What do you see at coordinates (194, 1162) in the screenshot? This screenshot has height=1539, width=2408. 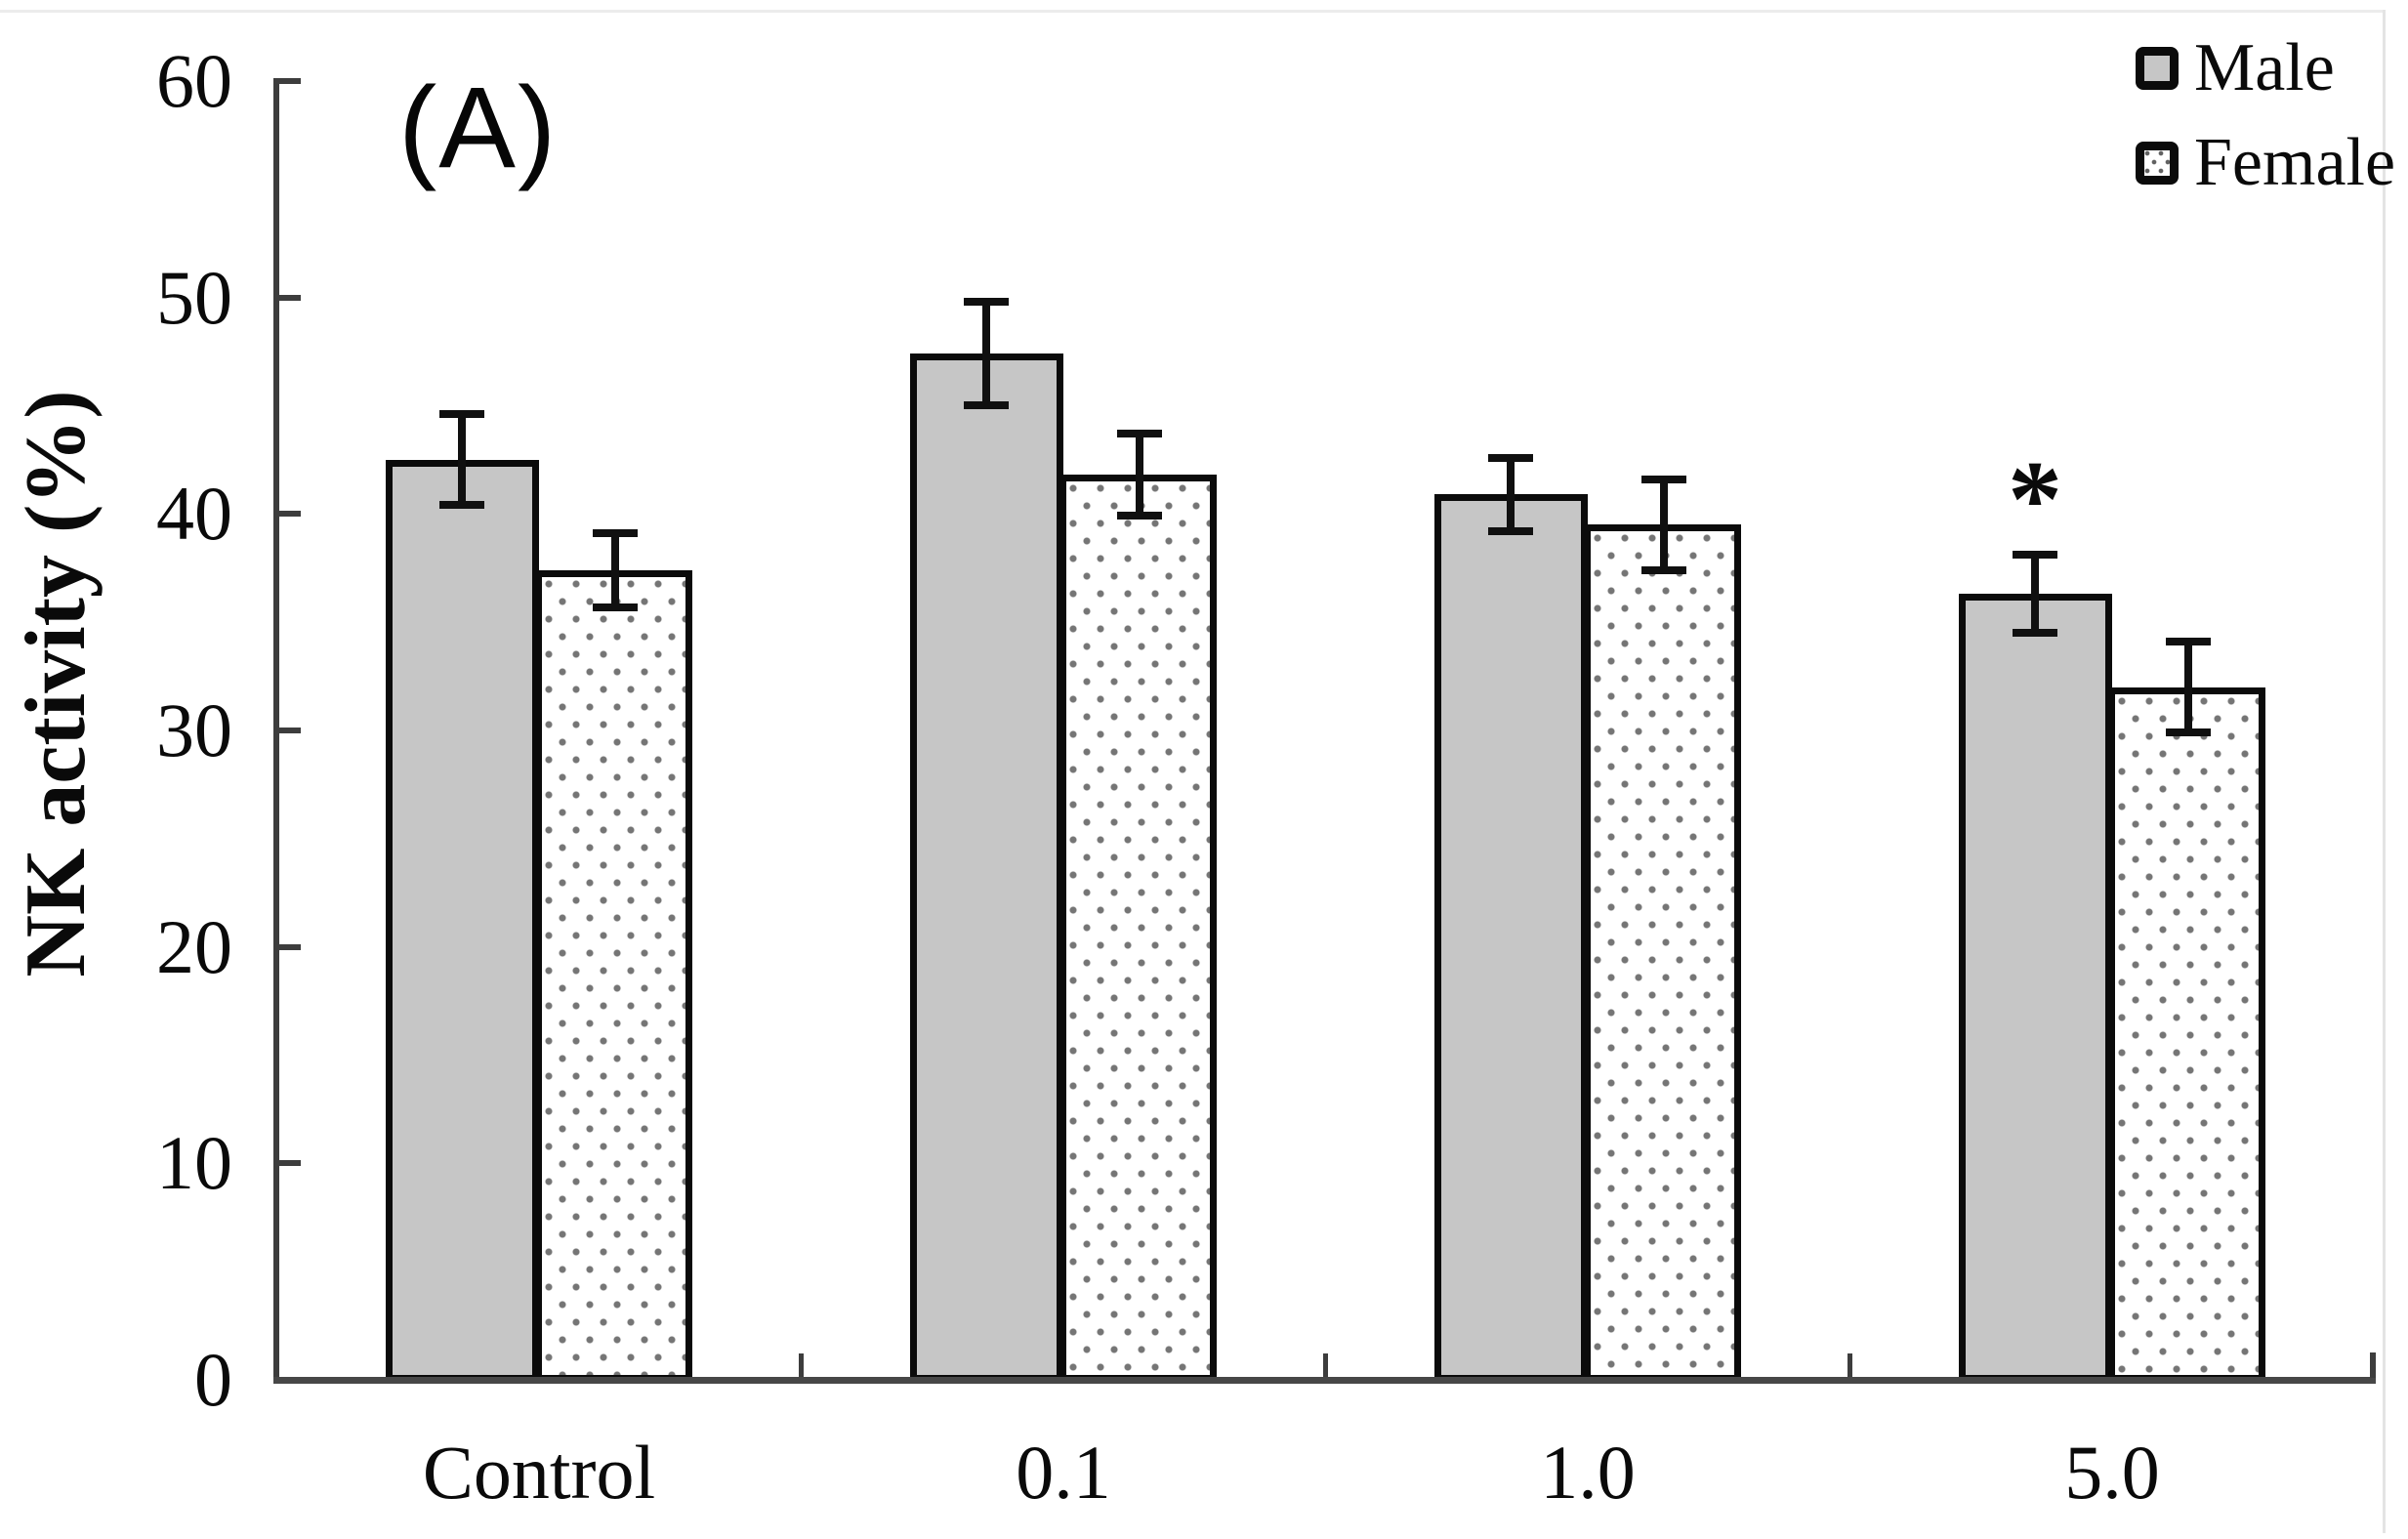 I see `y-tick-label: 10` at bounding box center [194, 1162].